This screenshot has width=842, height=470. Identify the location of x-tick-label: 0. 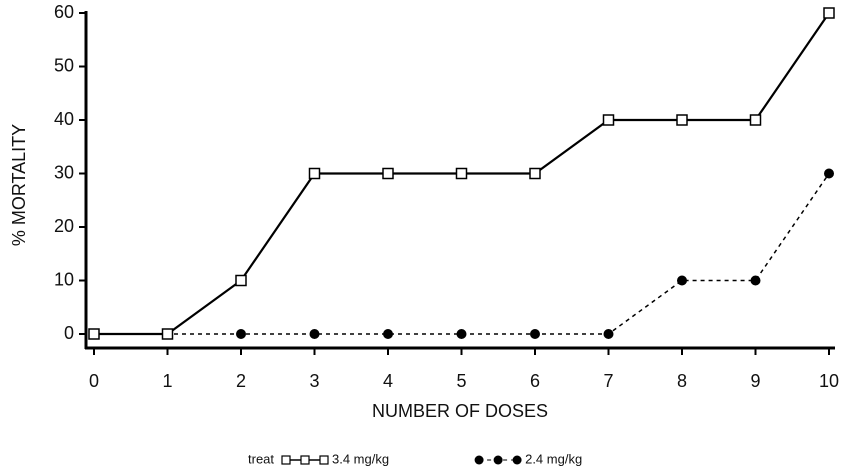
(94, 381).